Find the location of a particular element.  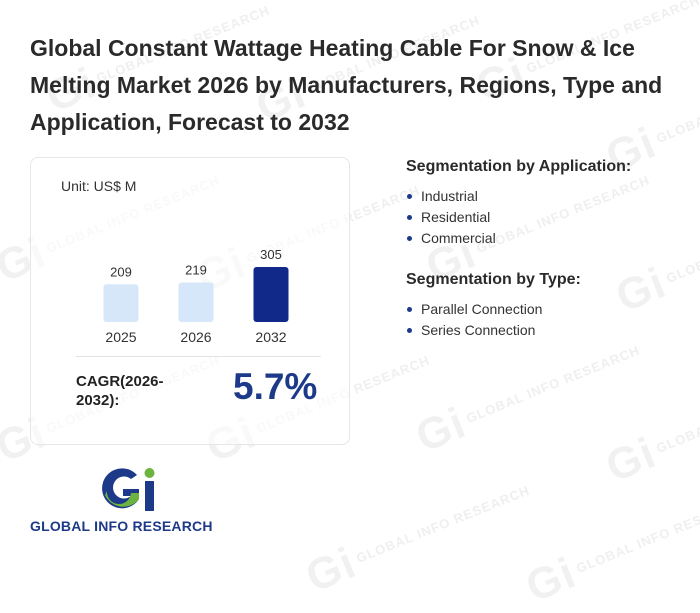

data-label: 209 is located at coordinates (121, 271).